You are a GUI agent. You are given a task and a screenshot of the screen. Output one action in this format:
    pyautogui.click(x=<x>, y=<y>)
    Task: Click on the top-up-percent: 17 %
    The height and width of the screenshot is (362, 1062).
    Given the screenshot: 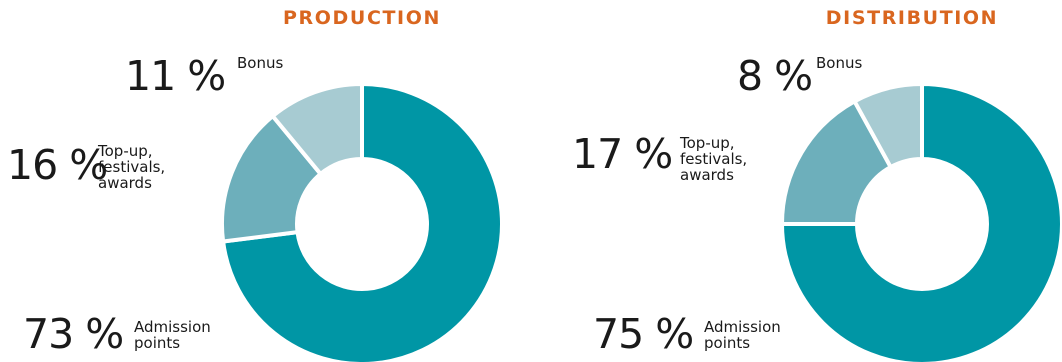 What is the action you would take?
    pyautogui.click(x=622, y=154)
    